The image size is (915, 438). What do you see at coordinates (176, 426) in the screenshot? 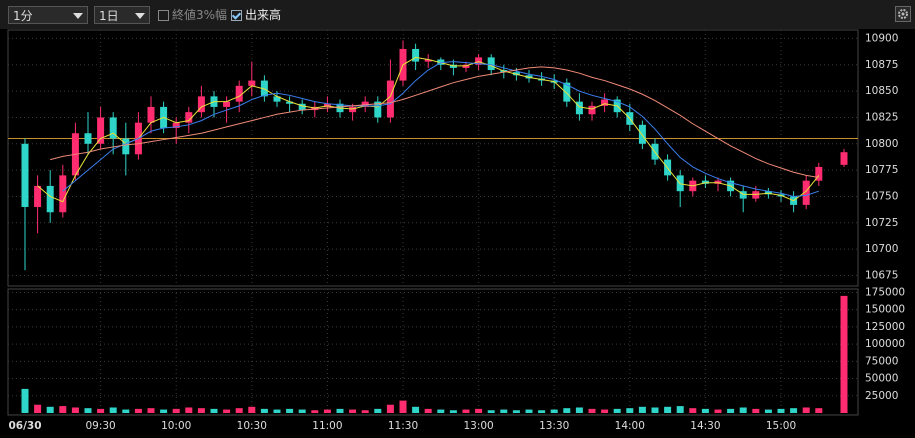
I see `x-tick-label: 10:00` at bounding box center [176, 426].